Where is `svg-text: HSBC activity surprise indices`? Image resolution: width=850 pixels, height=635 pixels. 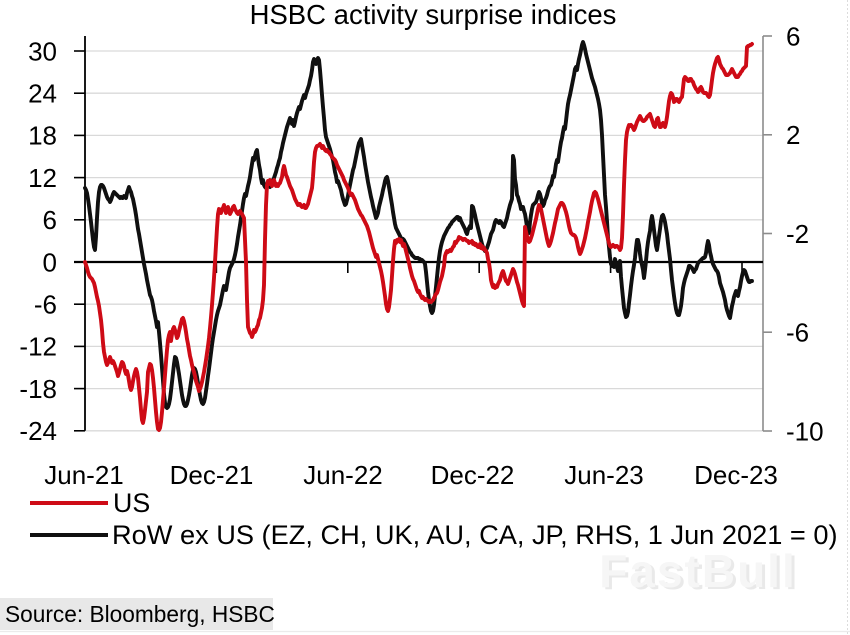 svg-text: HSBC activity surprise indices is located at coordinates (433, 15).